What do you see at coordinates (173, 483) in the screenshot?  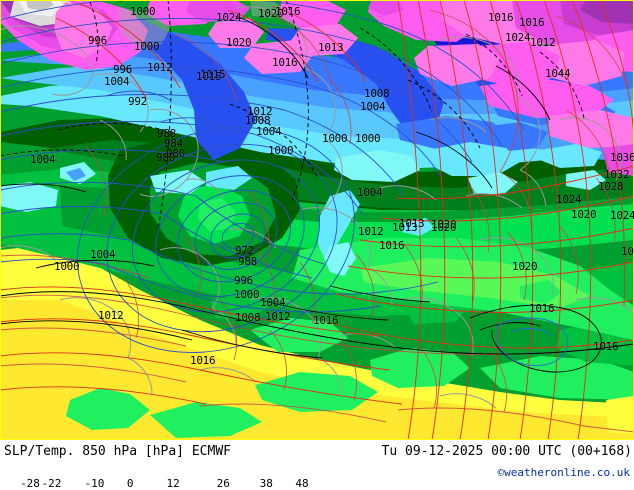 I see `colorbar-tick-label: 12` at bounding box center [173, 483].